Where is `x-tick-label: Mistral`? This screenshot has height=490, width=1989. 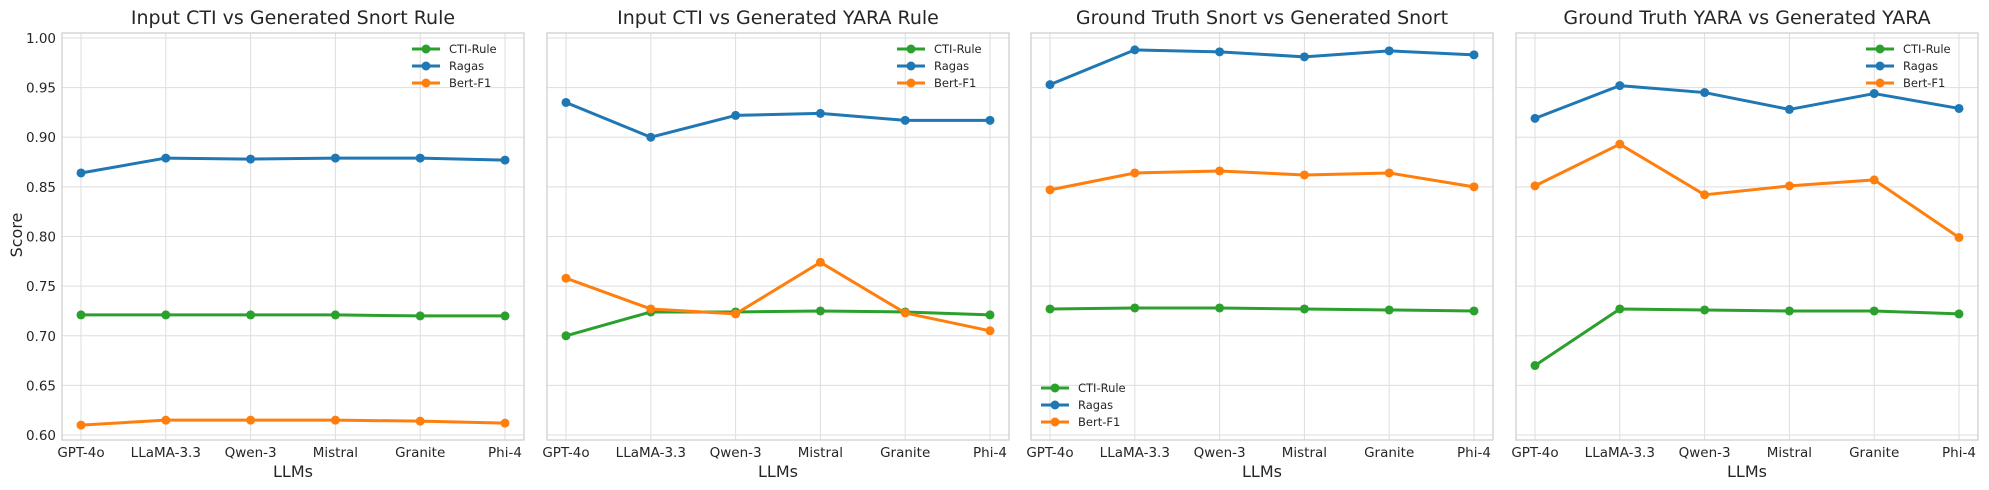
x-tick-label: Mistral is located at coordinates (335, 453).